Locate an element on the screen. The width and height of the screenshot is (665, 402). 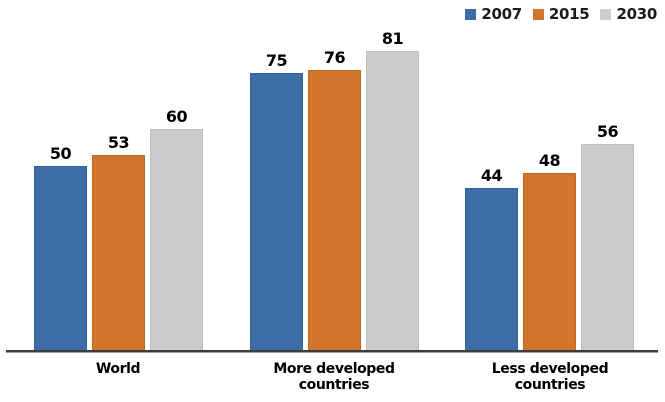
bar-group: 44 48 56 is located at coordinates (549, 236).